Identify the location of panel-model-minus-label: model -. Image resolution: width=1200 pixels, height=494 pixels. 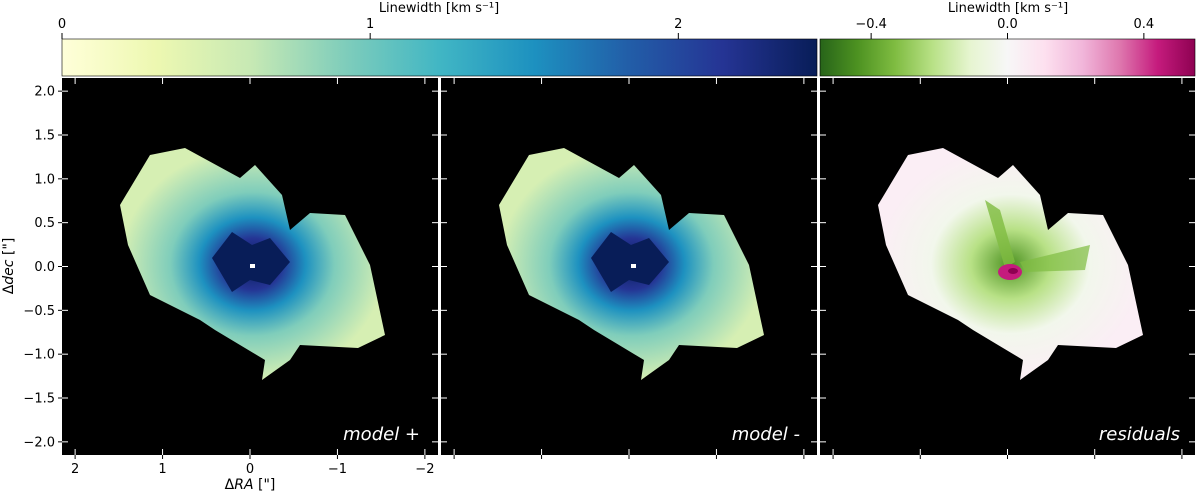
(766, 434).